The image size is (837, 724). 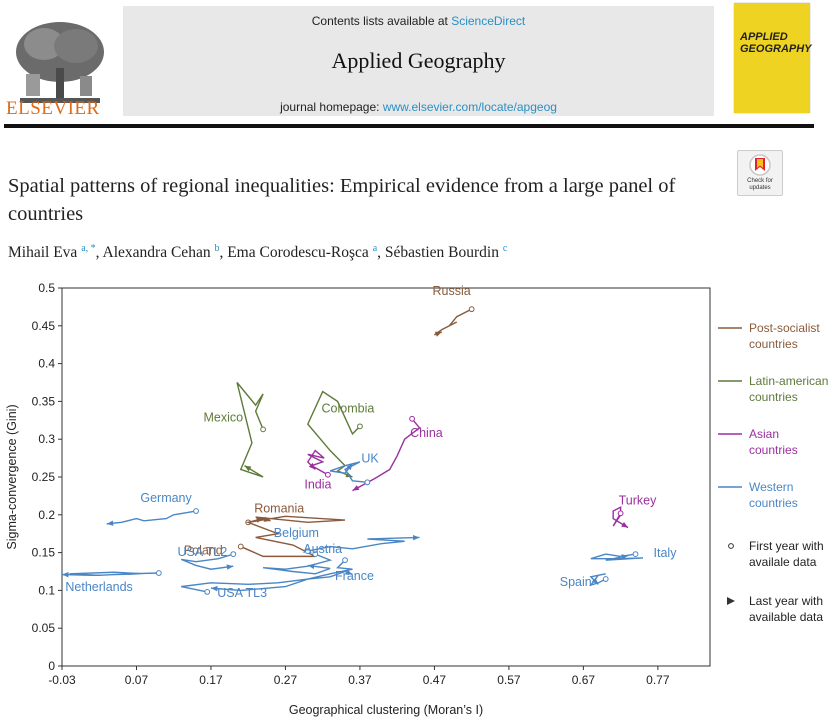 What do you see at coordinates (441, 253) in the screenshot?
I see `author-name: Sébastien Bourdin` at bounding box center [441, 253].